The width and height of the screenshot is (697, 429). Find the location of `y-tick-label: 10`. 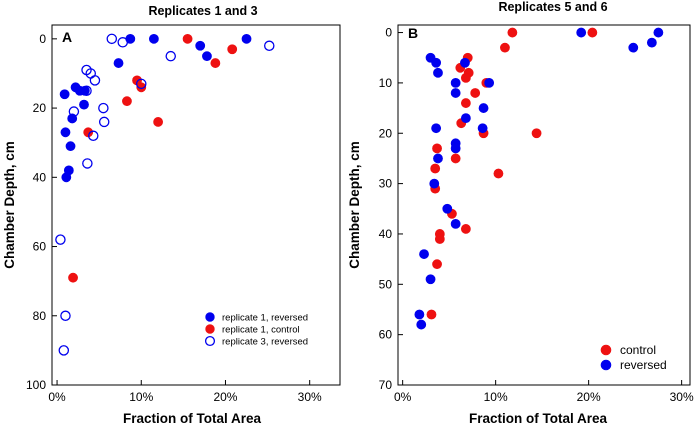

y-tick-label: 10 is located at coordinates (386, 83).